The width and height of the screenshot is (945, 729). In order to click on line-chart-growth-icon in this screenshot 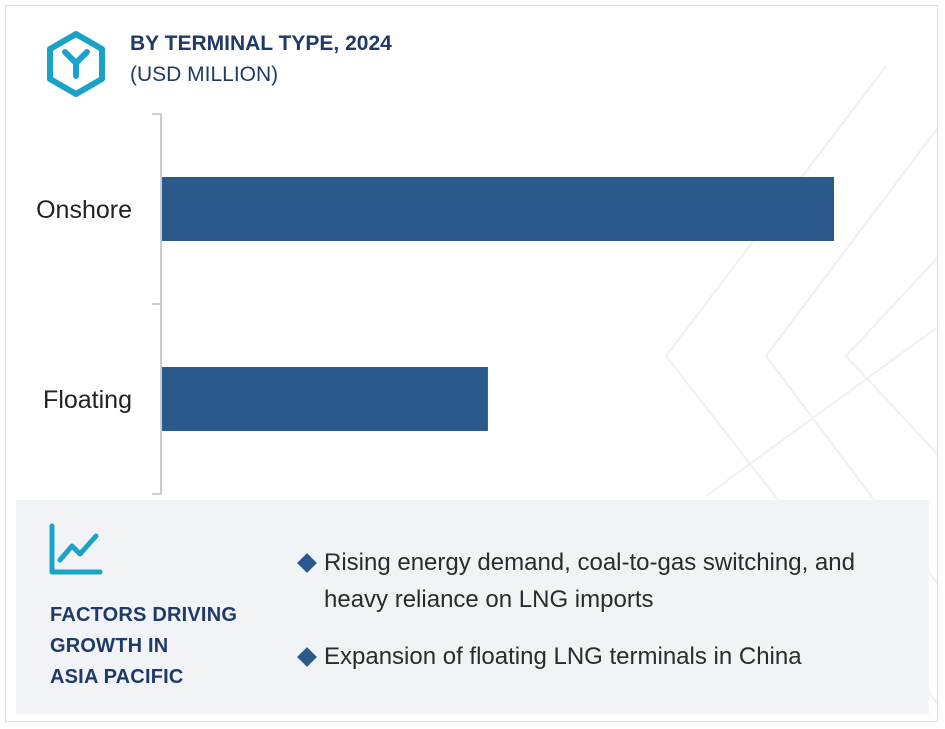, I will do `click(76, 549)`.